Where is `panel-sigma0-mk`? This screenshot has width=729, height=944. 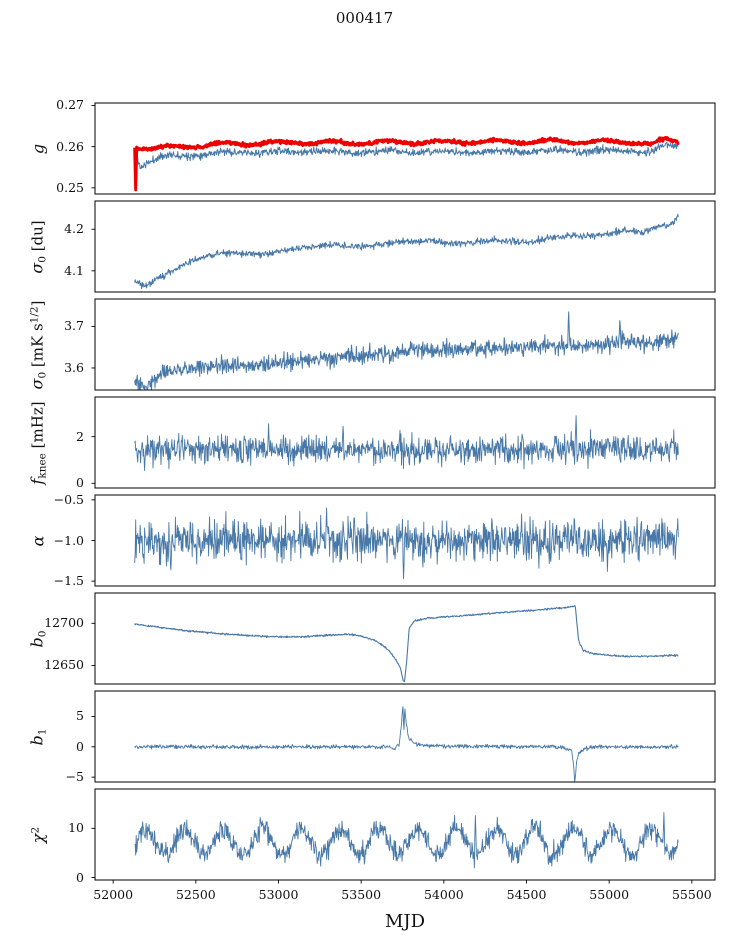 panel-sigma0-mk is located at coordinates (403, 344).